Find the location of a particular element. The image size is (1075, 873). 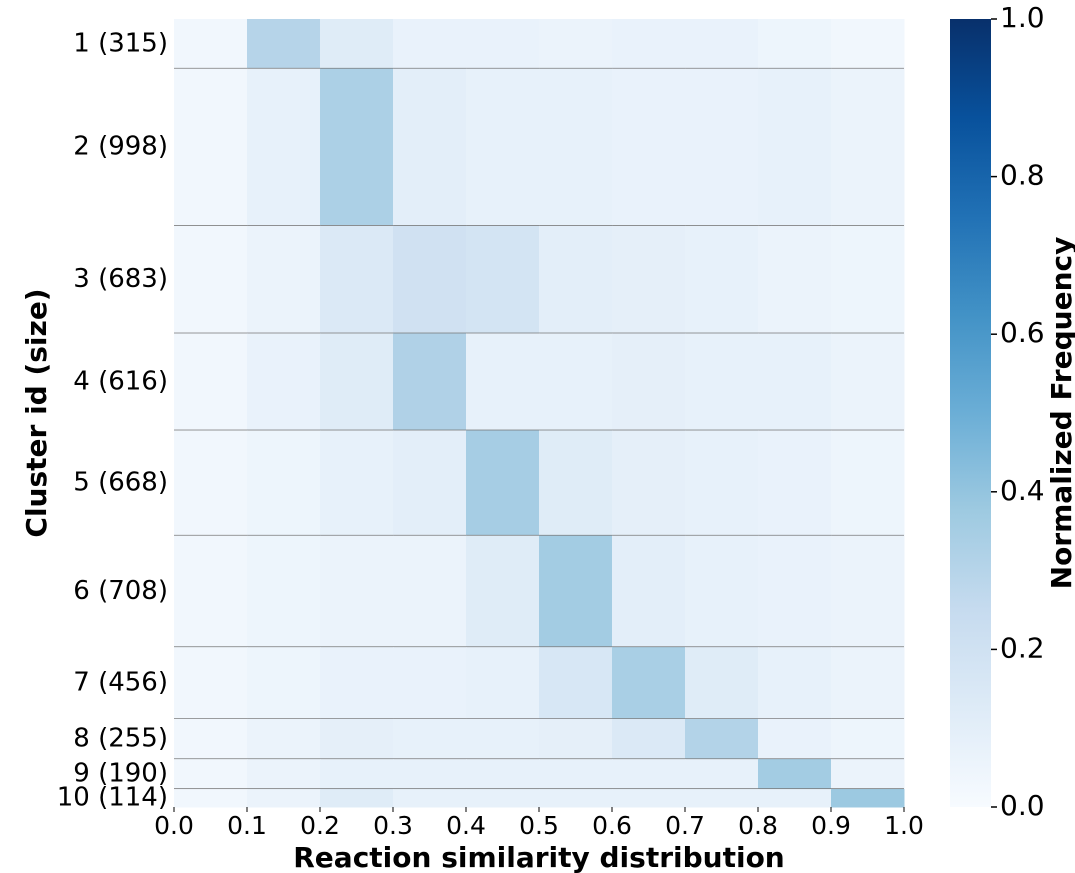

y-tick-label: 6 (708) is located at coordinates (120, 591).